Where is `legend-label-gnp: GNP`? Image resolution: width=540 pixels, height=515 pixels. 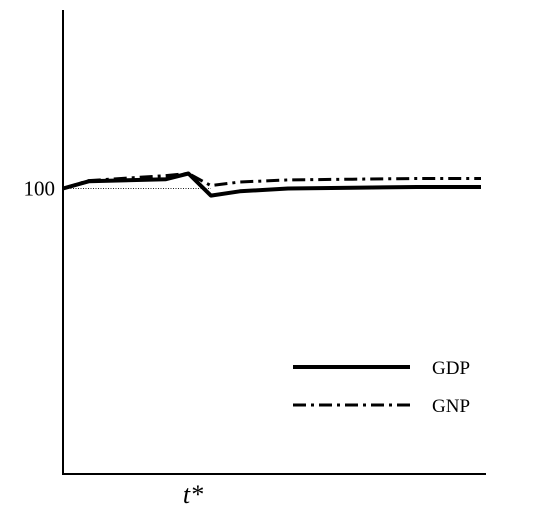
legend-label-gnp: GNP is located at coordinates (451, 406).